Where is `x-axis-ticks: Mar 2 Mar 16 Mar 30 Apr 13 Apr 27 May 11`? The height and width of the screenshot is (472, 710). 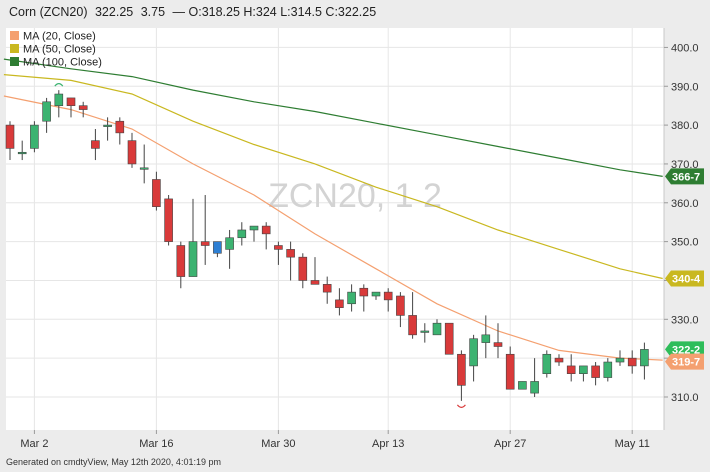
x-axis-ticks: Mar 2 Mar 16 Mar 30 Apr 13 Apr 27 May 11 is located at coordinates (335, 440).